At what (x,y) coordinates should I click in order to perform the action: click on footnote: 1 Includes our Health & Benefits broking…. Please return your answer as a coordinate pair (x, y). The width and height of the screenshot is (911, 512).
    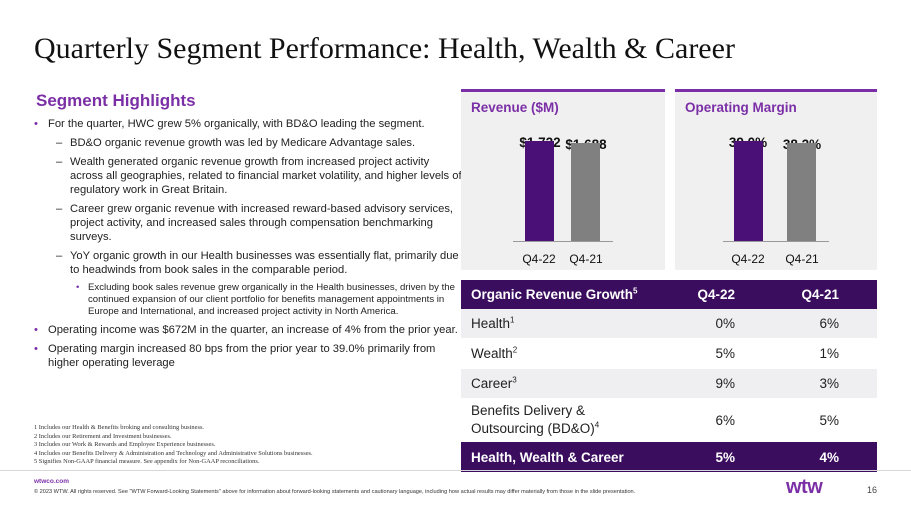
    Looking at the image, I should click on (119, 427).